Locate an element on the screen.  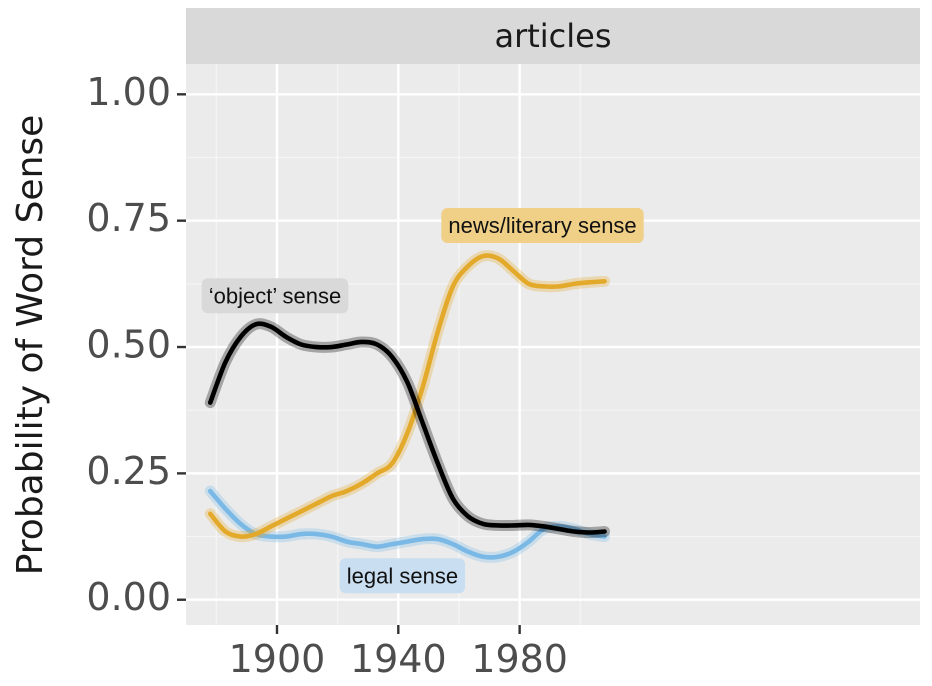
annotation-object: ‘object’ sense is located at coordinates (275, 296).